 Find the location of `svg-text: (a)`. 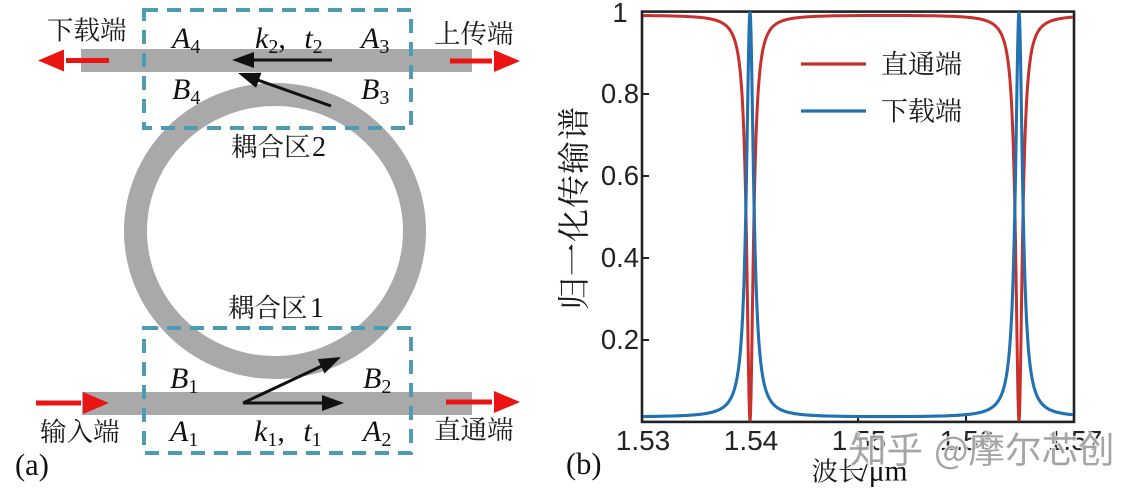

svg-text: (a) is located at coordinates (32, 465).